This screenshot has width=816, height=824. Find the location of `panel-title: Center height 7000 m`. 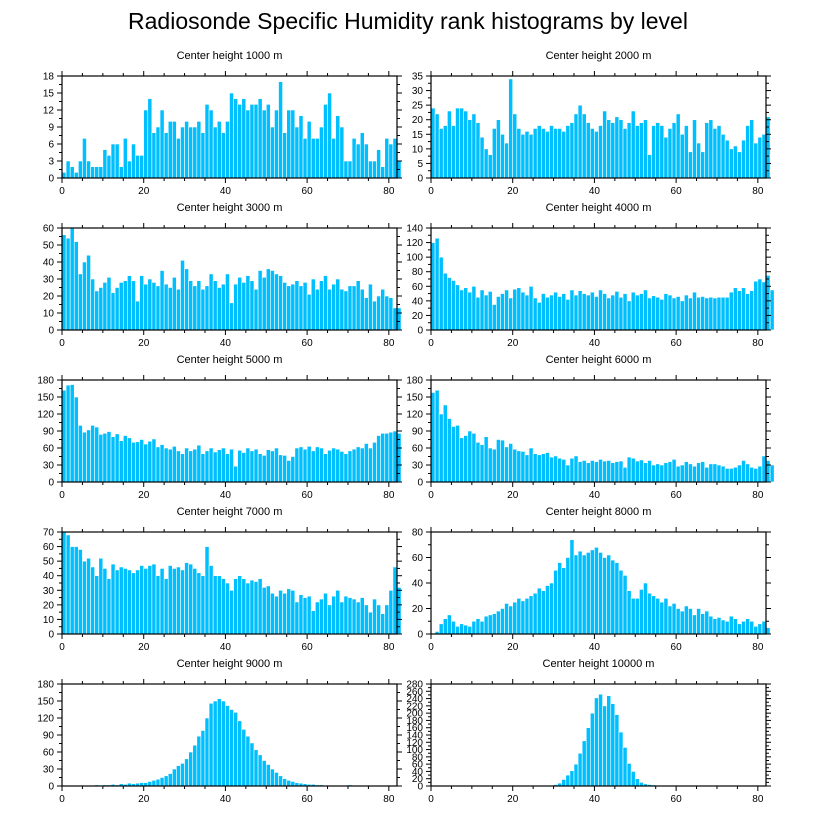

panel-title: Center height 7000 m is located at coordinates (230, 512).